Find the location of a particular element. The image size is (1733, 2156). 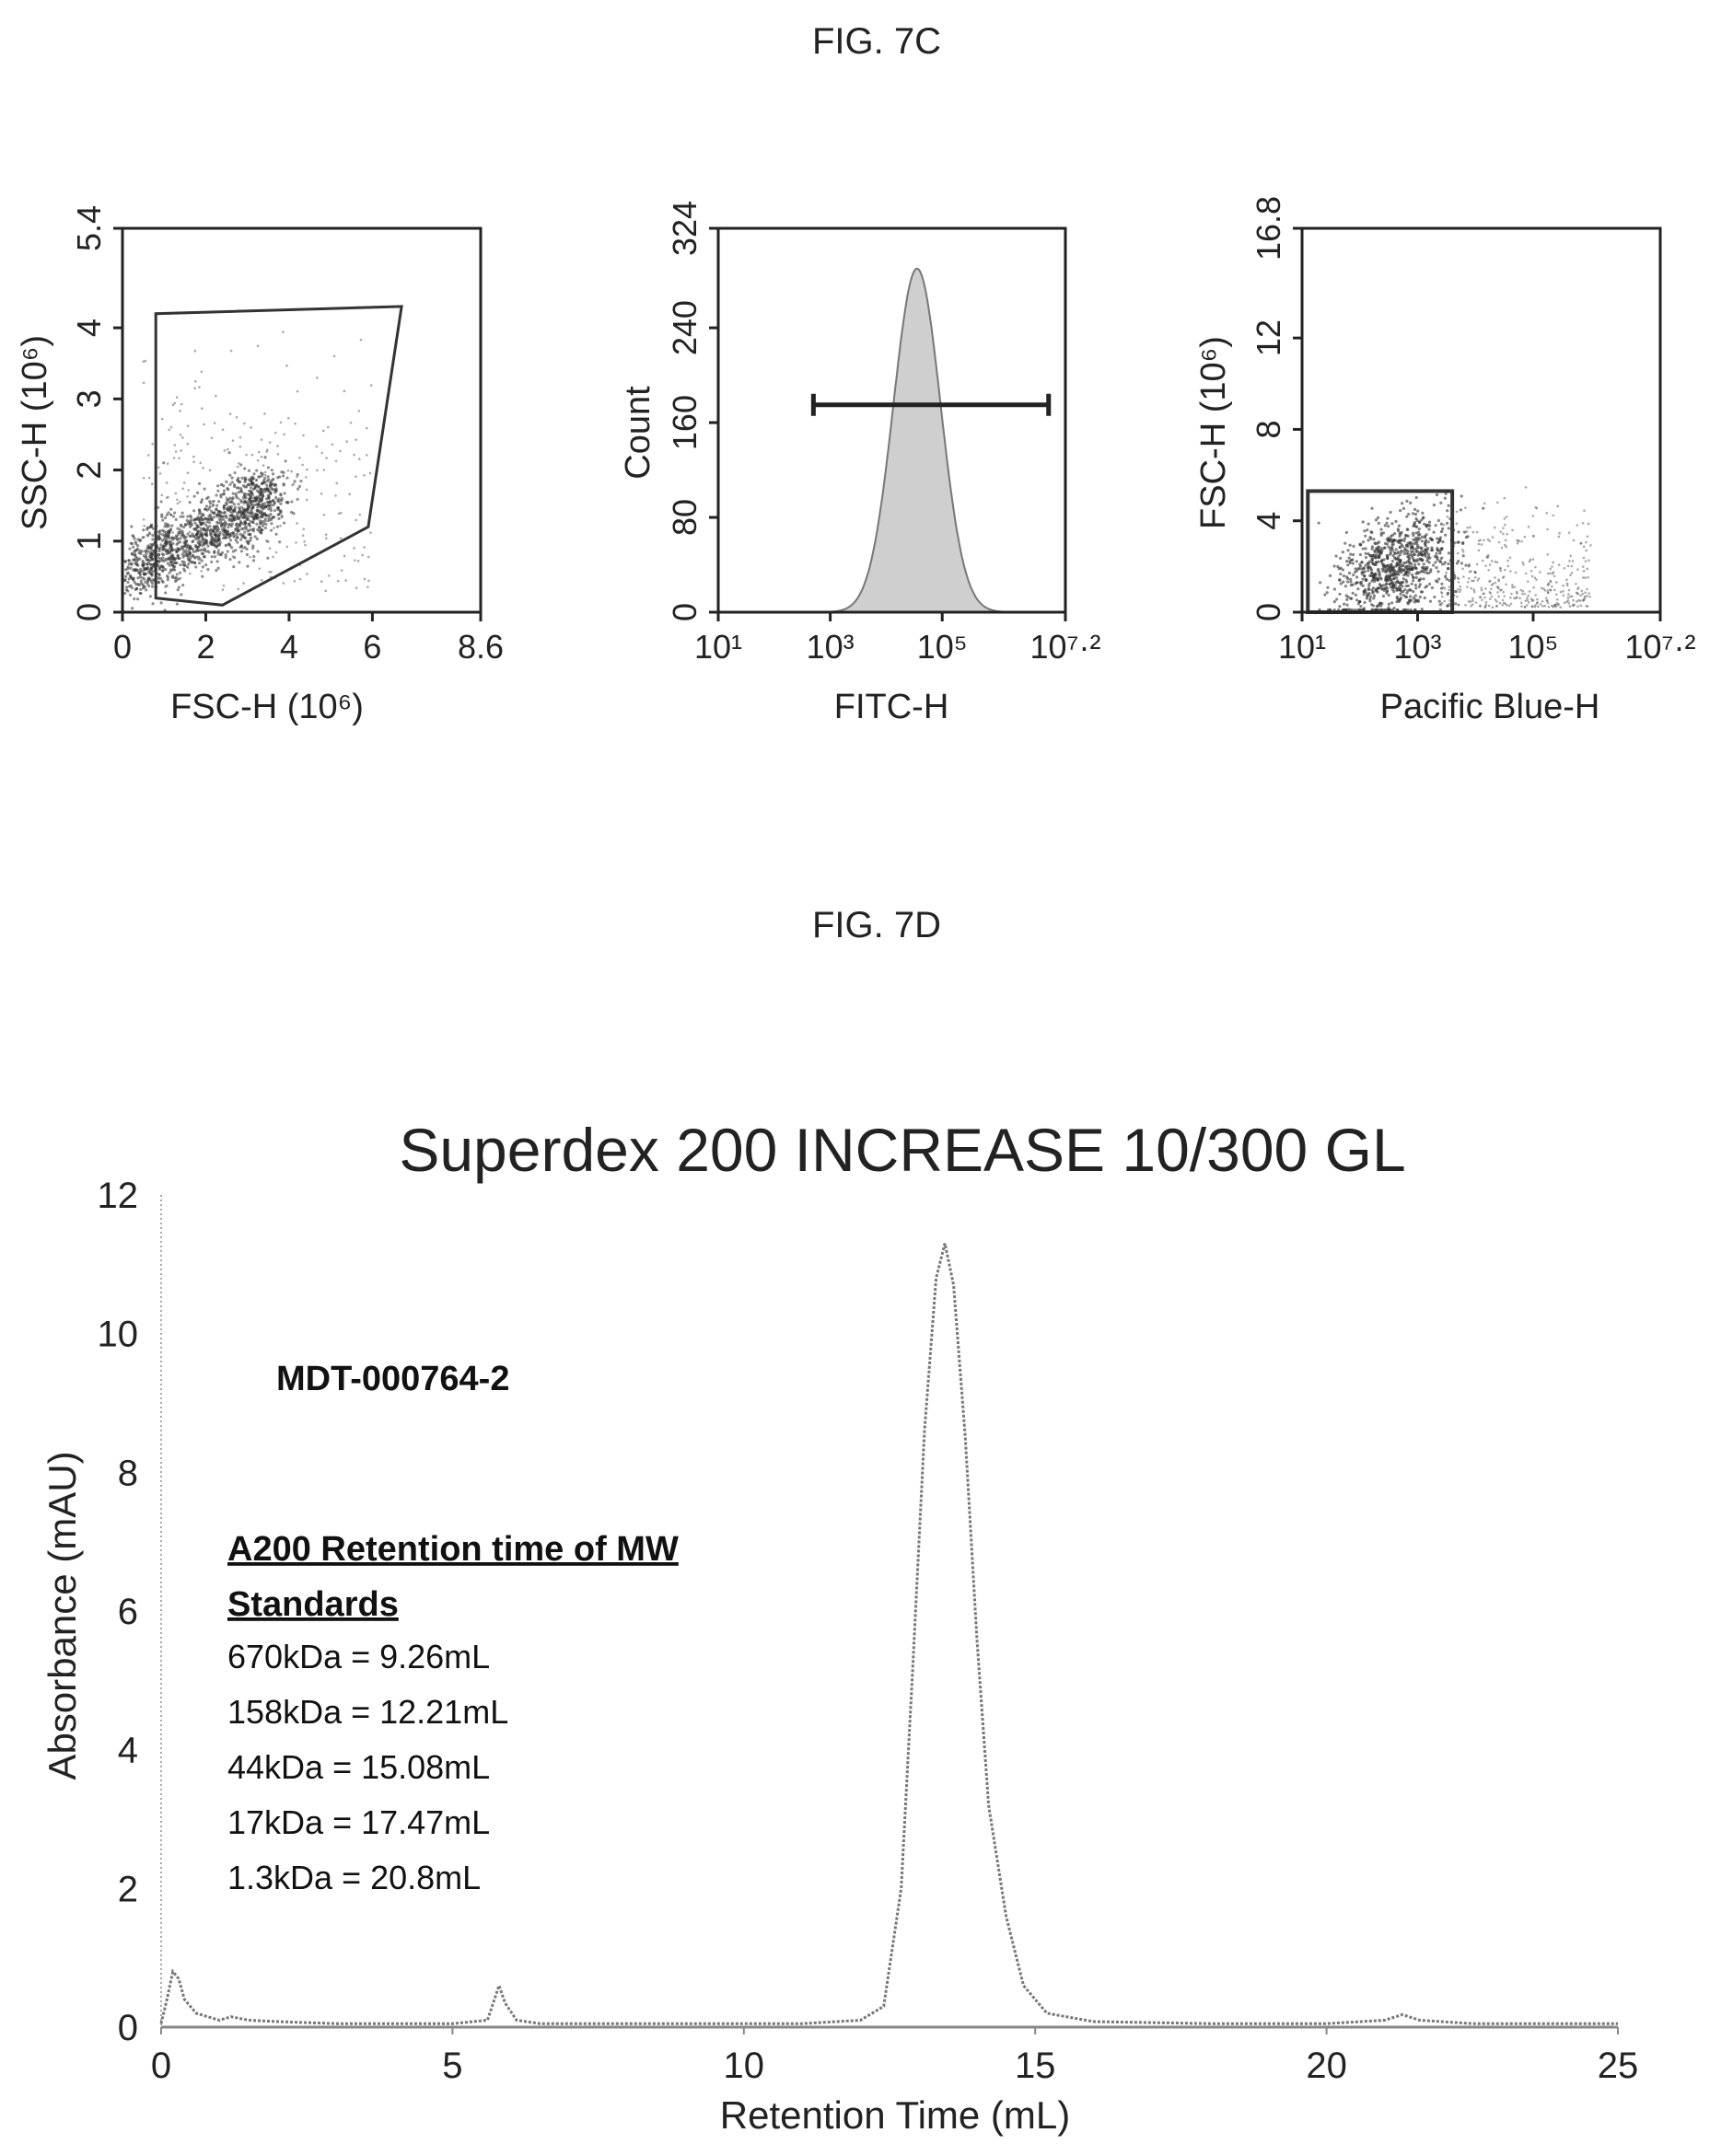

y-tick-label: 0 is located at coordinates (89, 612).